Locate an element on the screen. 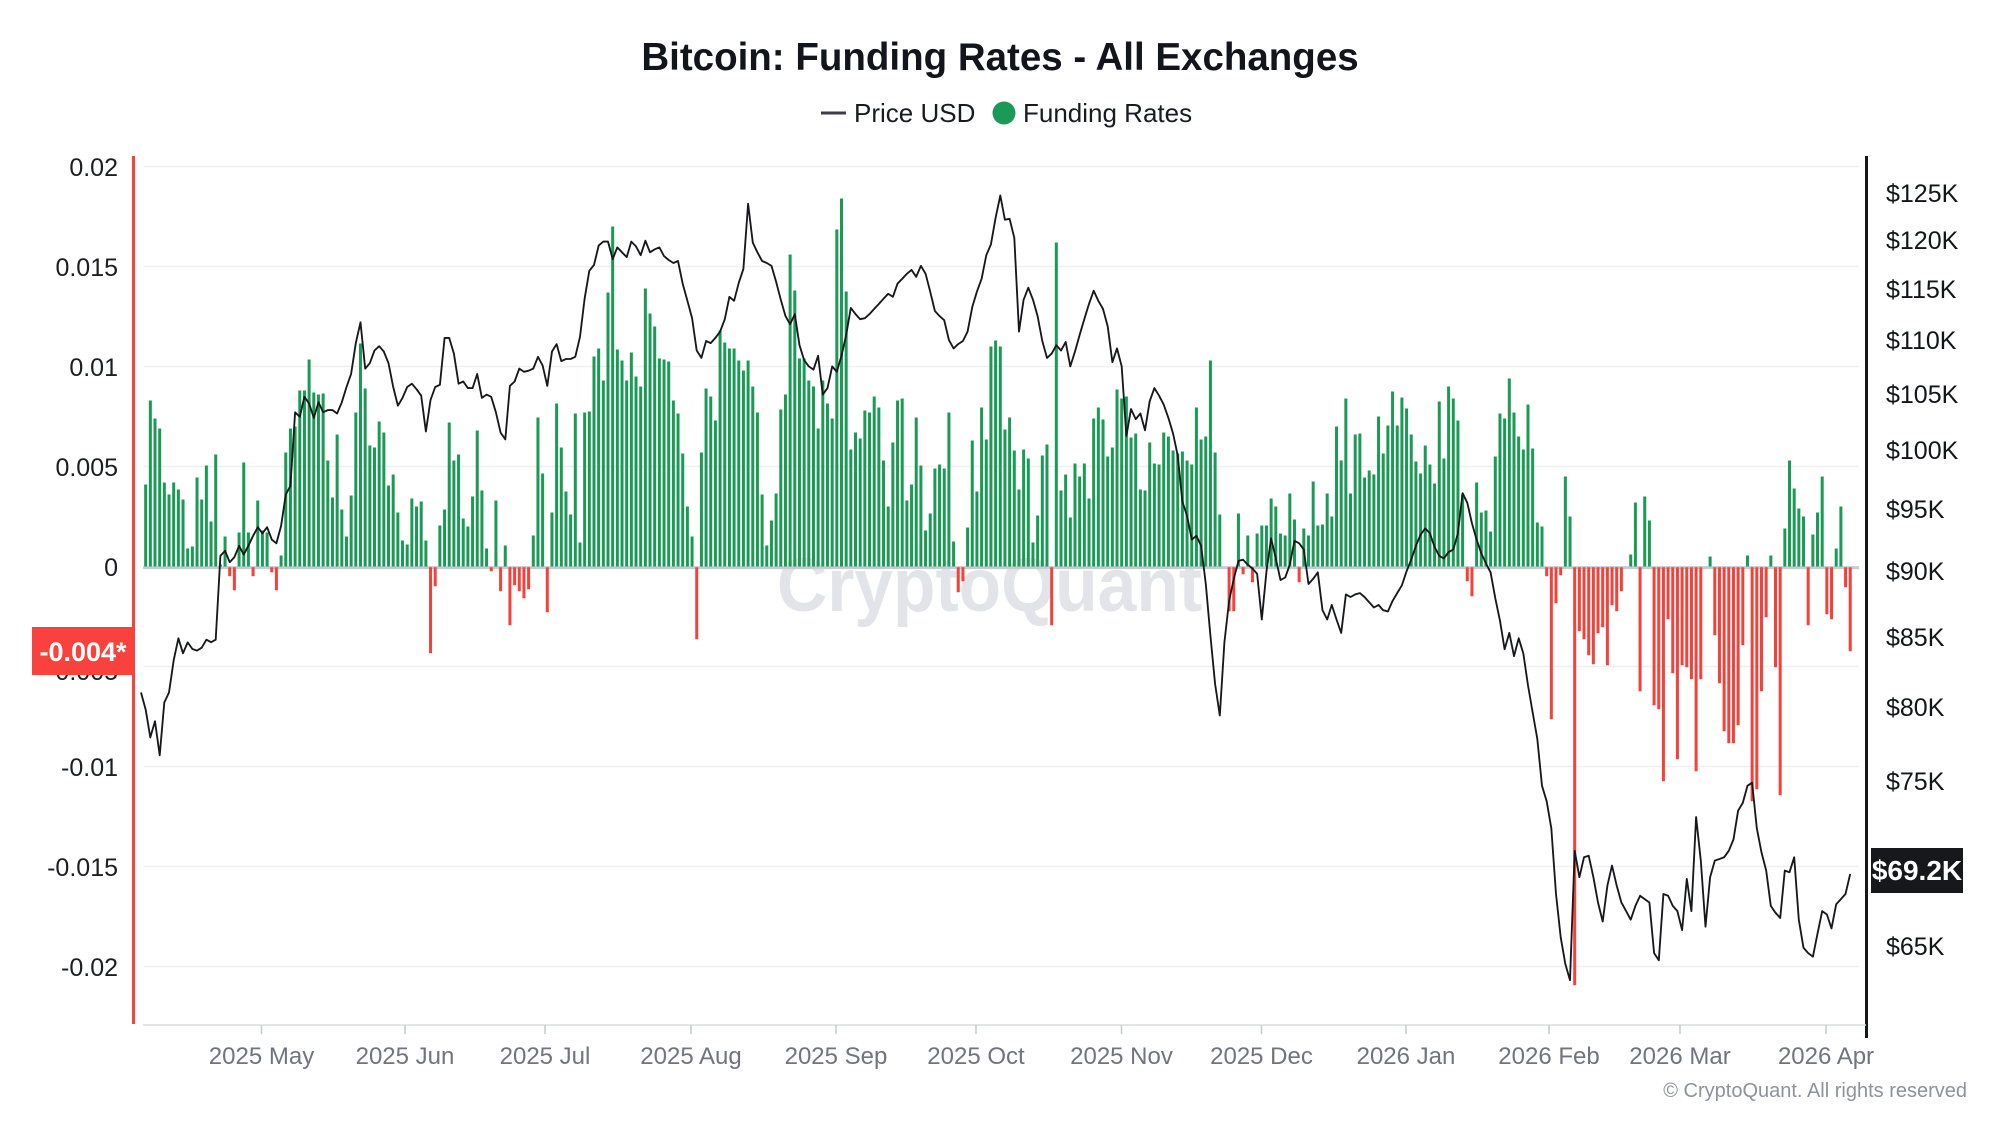  svg-text: 2026 Jan is located at coordinates (1406, 1056).